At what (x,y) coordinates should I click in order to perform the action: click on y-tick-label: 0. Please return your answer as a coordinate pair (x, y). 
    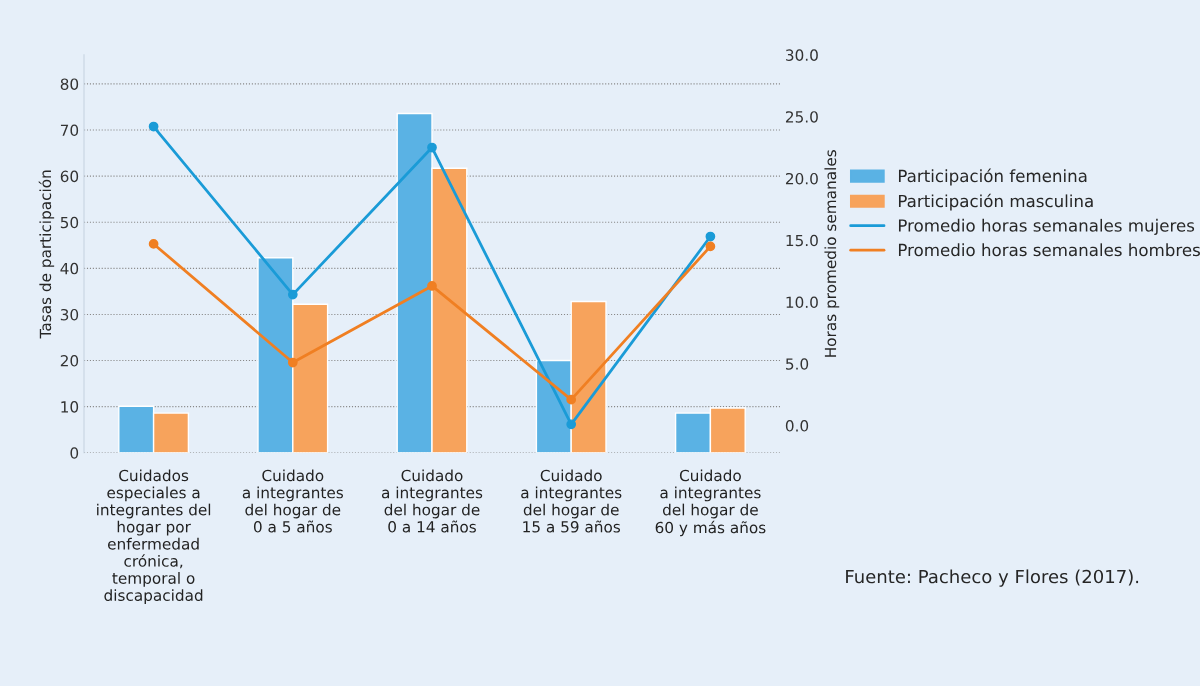
    Looking at the image, I should click on (74, 453).